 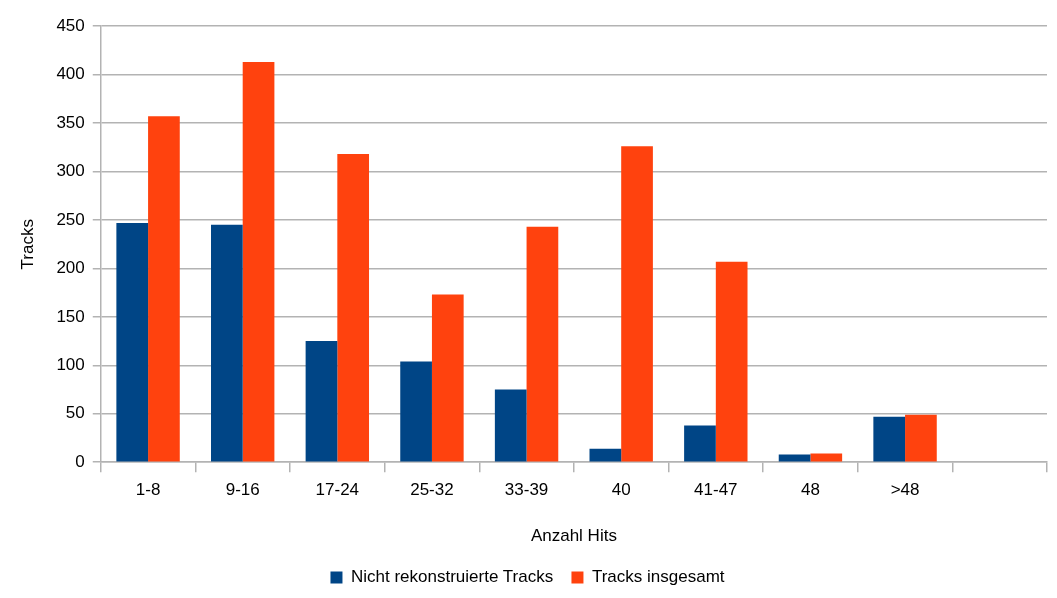 I want to click on y-tick-label: 400, so click(x=70, y=74).